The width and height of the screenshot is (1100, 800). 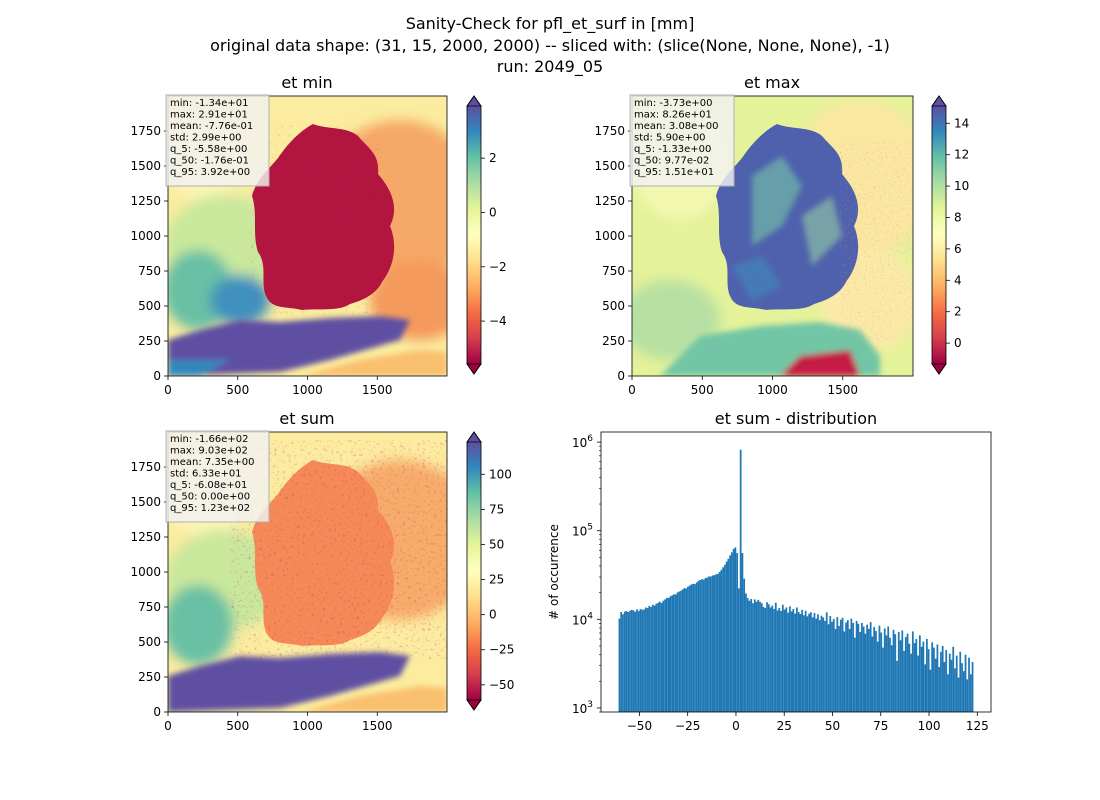 What do you see at coordinates (609, 131) in the screenshot?
I see `y-tick-label: 1750` at bounding box center [609, 131].